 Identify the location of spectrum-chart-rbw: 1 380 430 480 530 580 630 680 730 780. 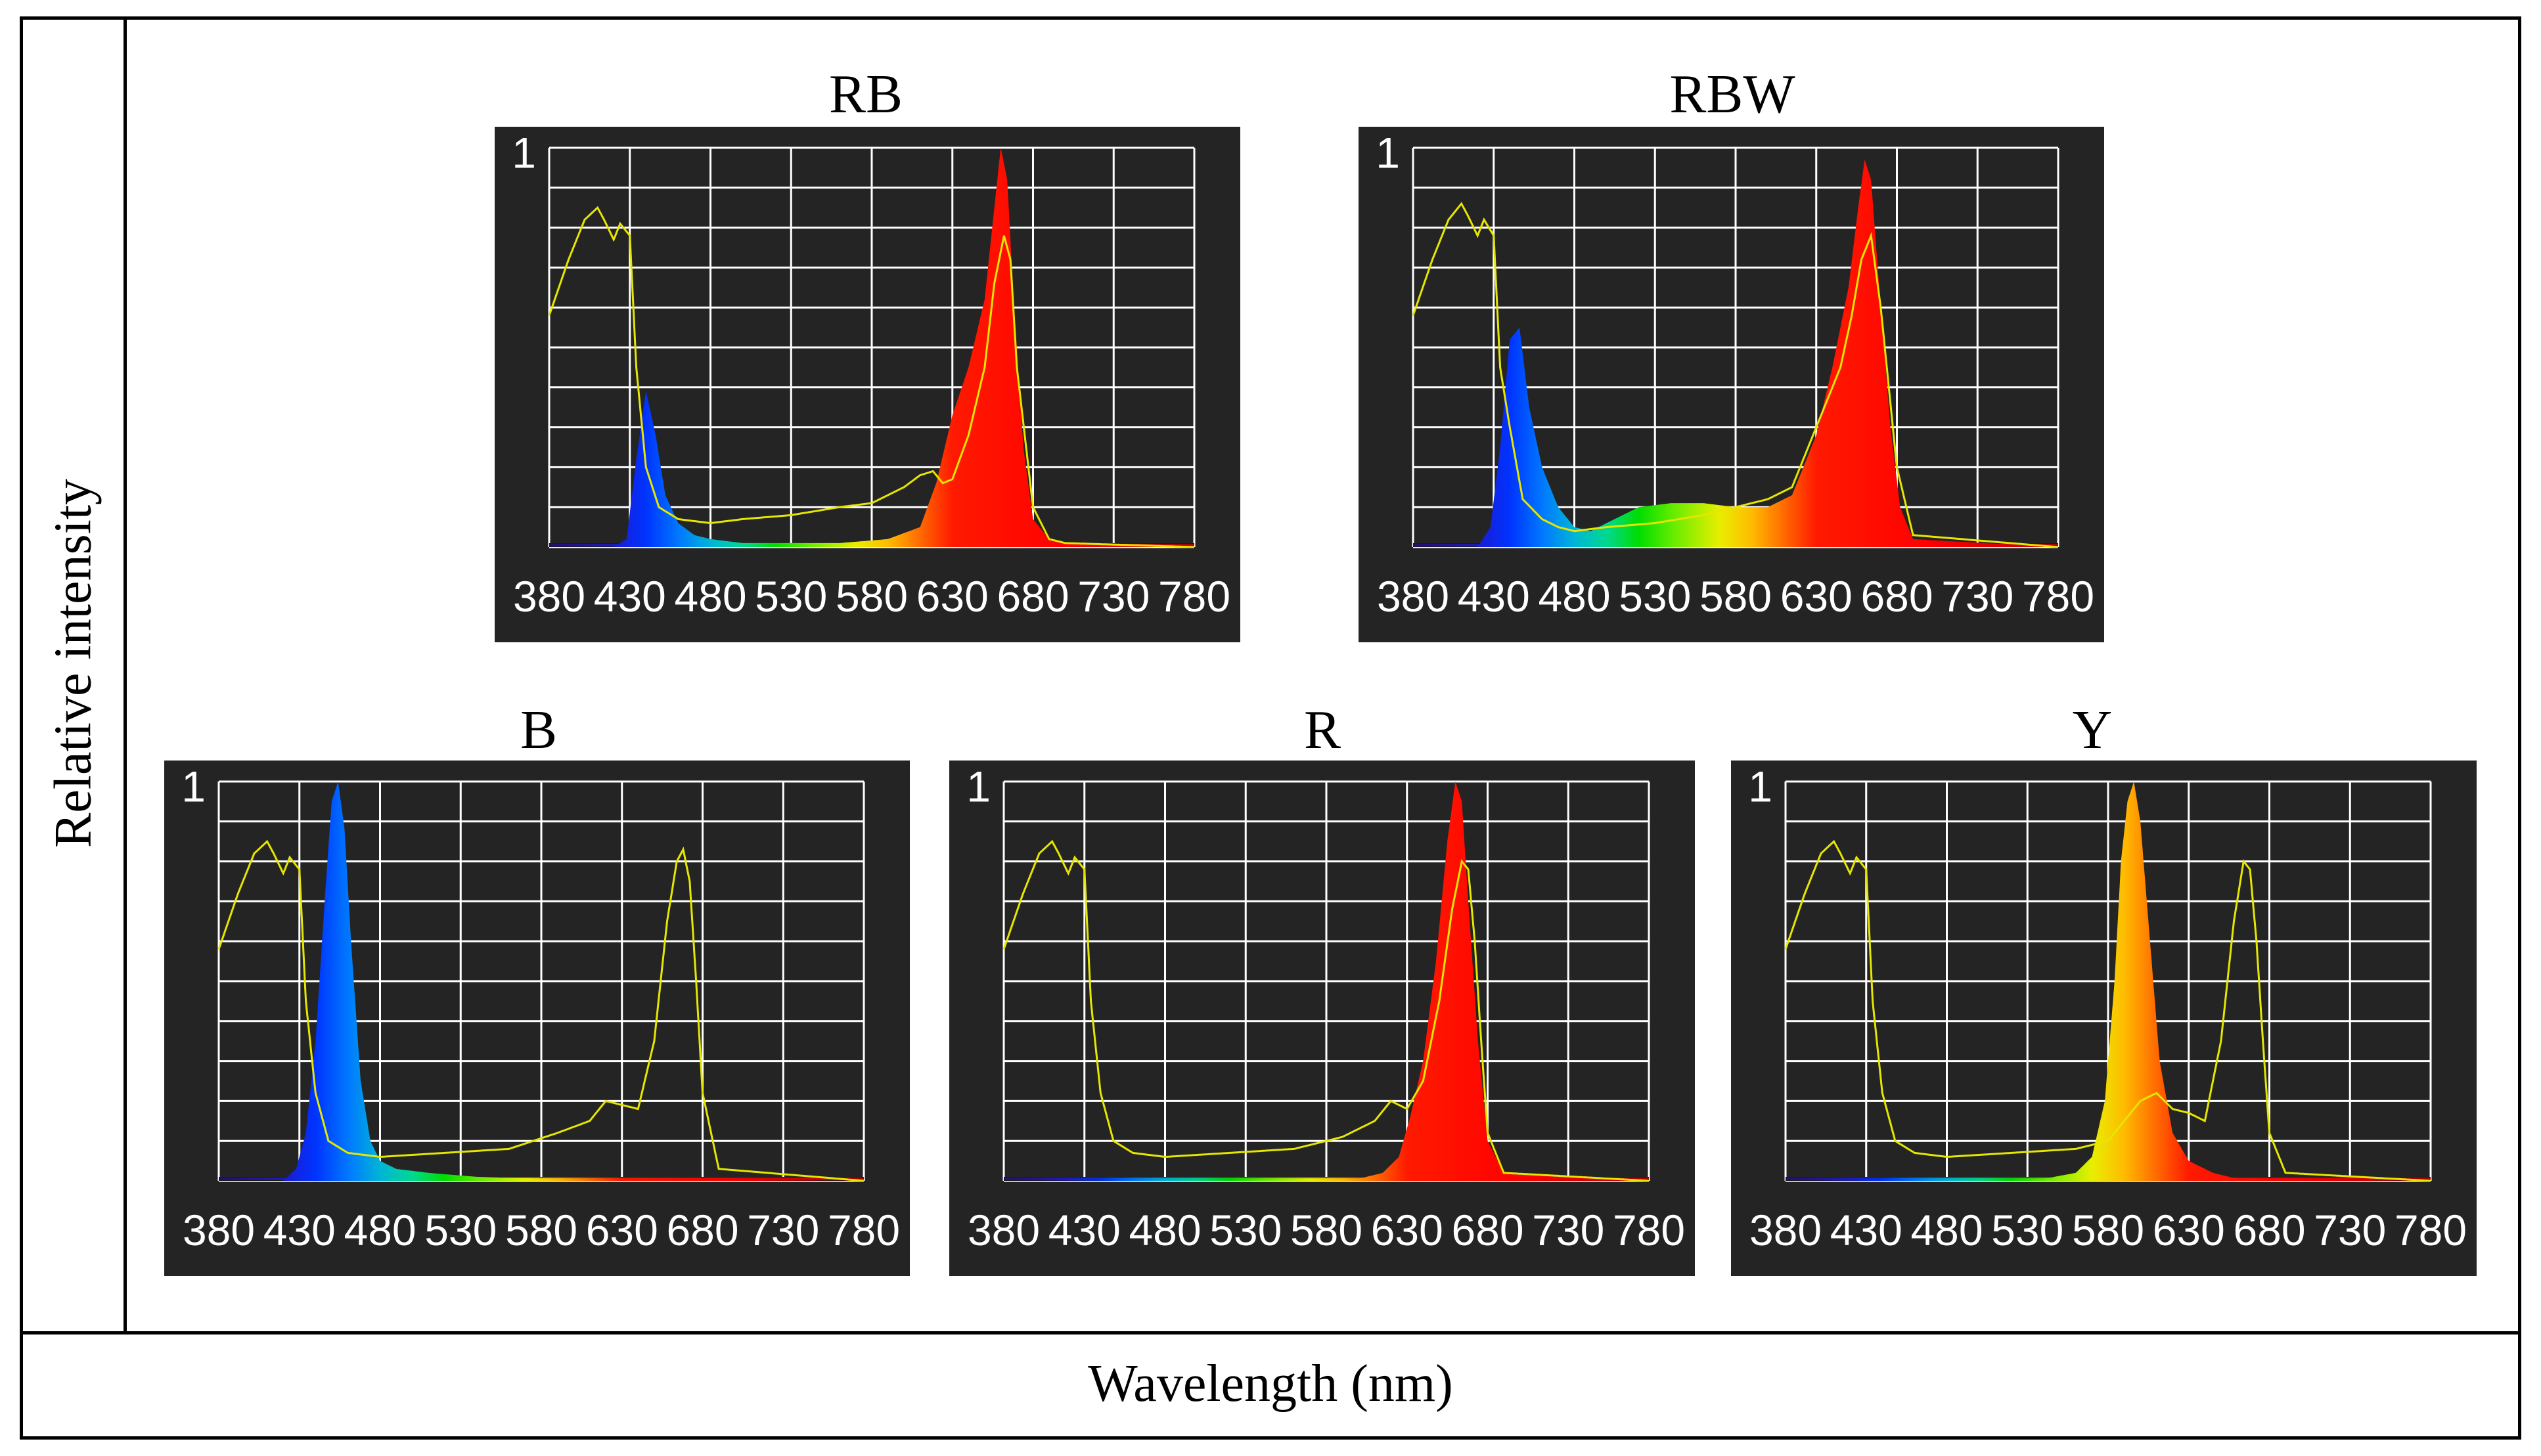
(1735, 374).